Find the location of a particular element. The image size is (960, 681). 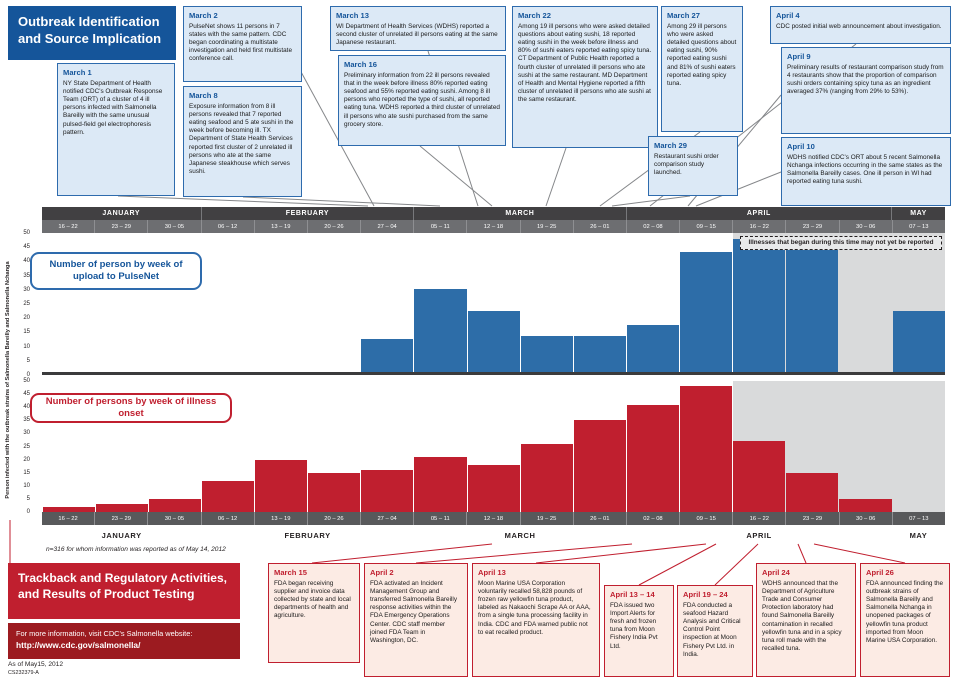

event-date: March 1 is located at coordinates (77, 72).